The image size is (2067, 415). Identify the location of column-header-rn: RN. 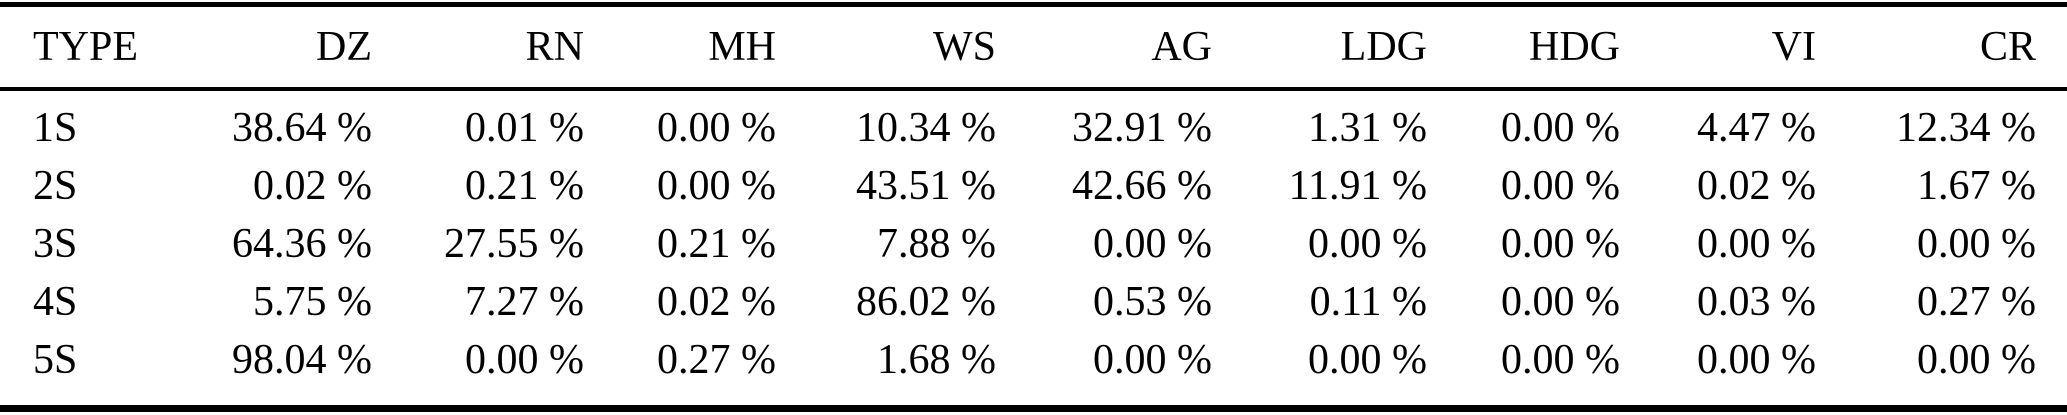
(478, 49).